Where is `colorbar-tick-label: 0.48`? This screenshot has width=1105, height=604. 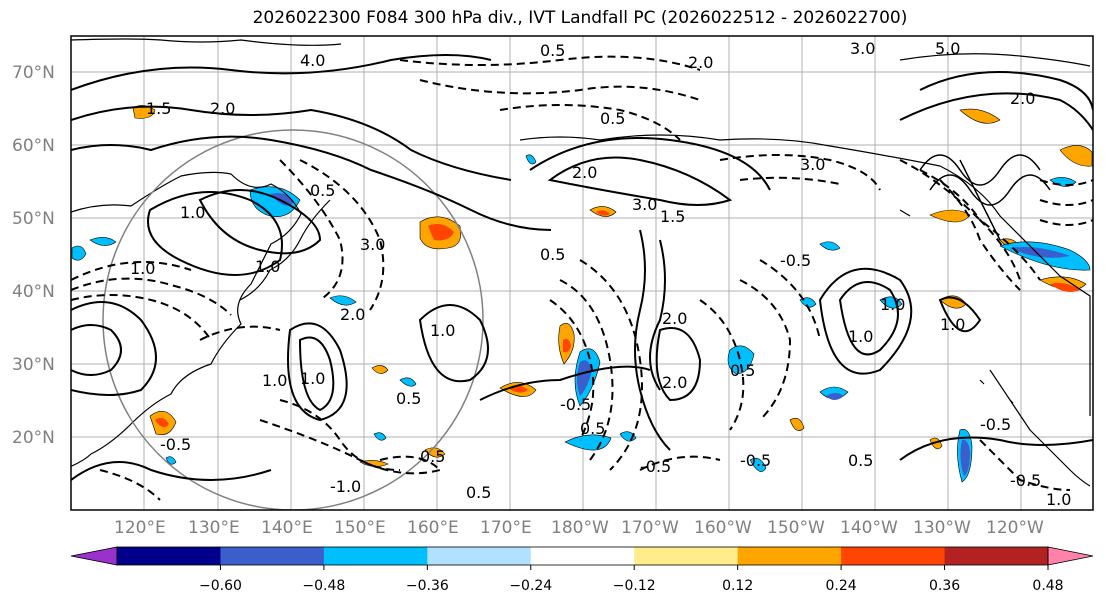
colorbar-tick-label: 0.48 is located at coordinates (1047, 586).